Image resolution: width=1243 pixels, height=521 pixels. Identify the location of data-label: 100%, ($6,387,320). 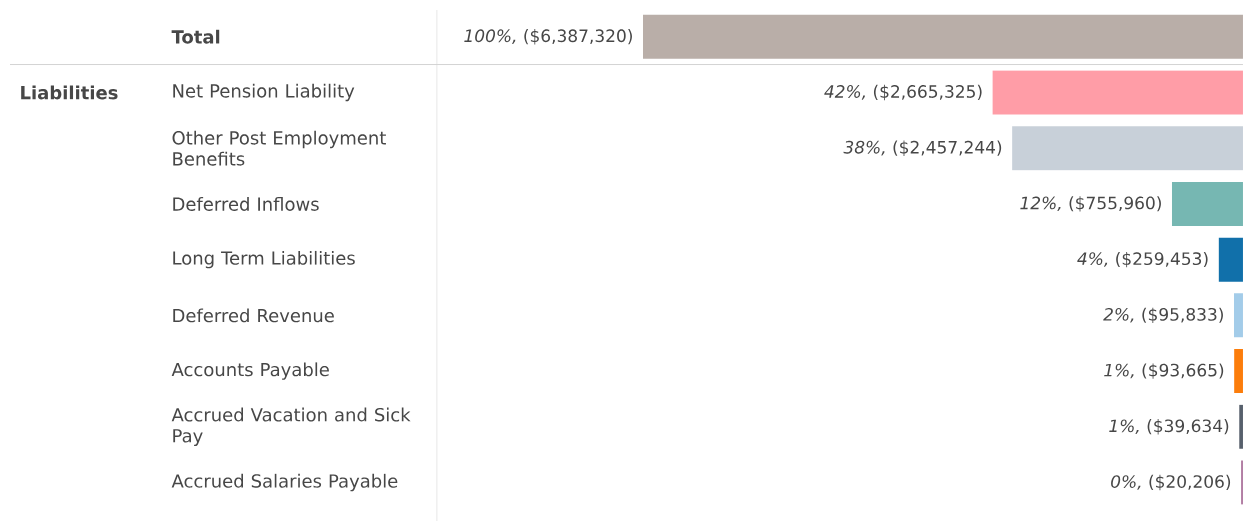
(548, 37).